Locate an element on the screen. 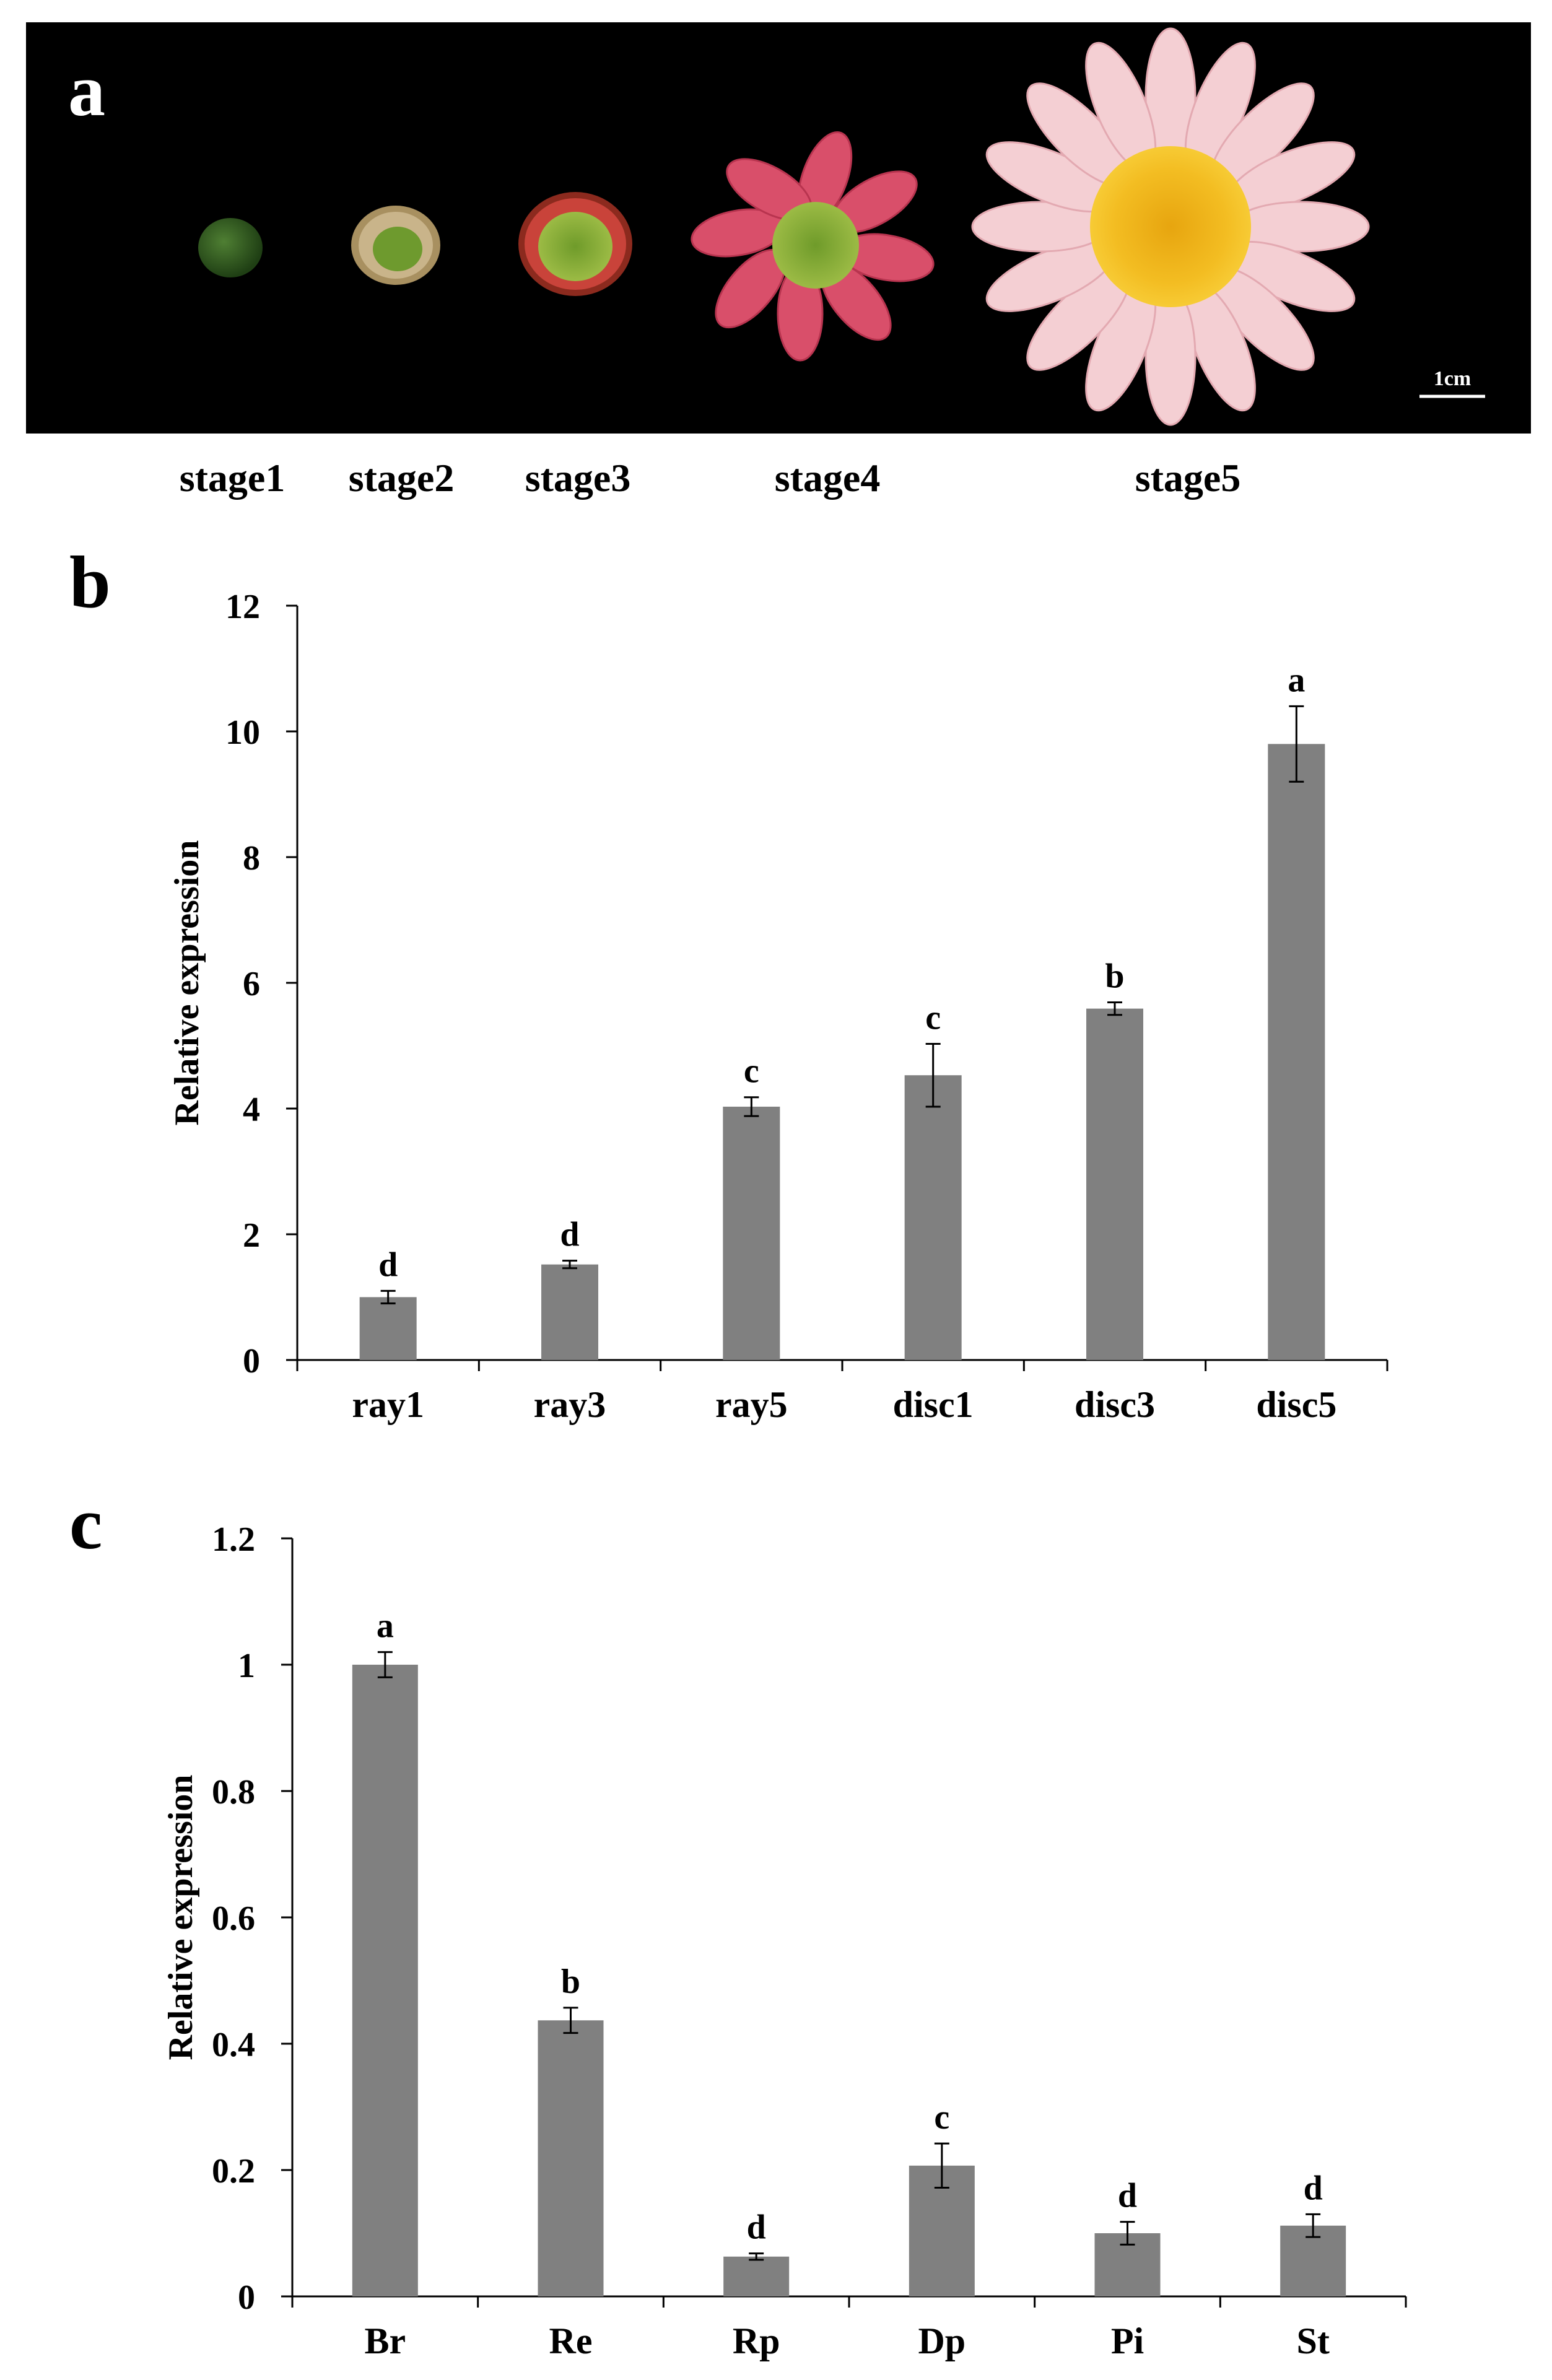  x-tick-label: ray1 is located at coordinates (388, 1404).